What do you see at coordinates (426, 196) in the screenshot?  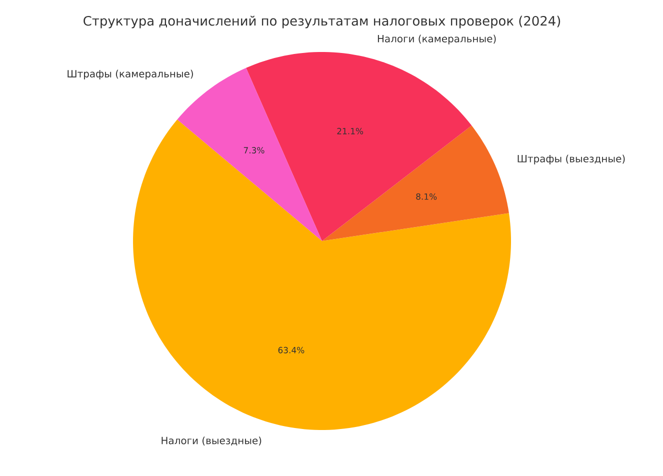 I see `data-label: 8.1%` at bounding box center [426, 196].